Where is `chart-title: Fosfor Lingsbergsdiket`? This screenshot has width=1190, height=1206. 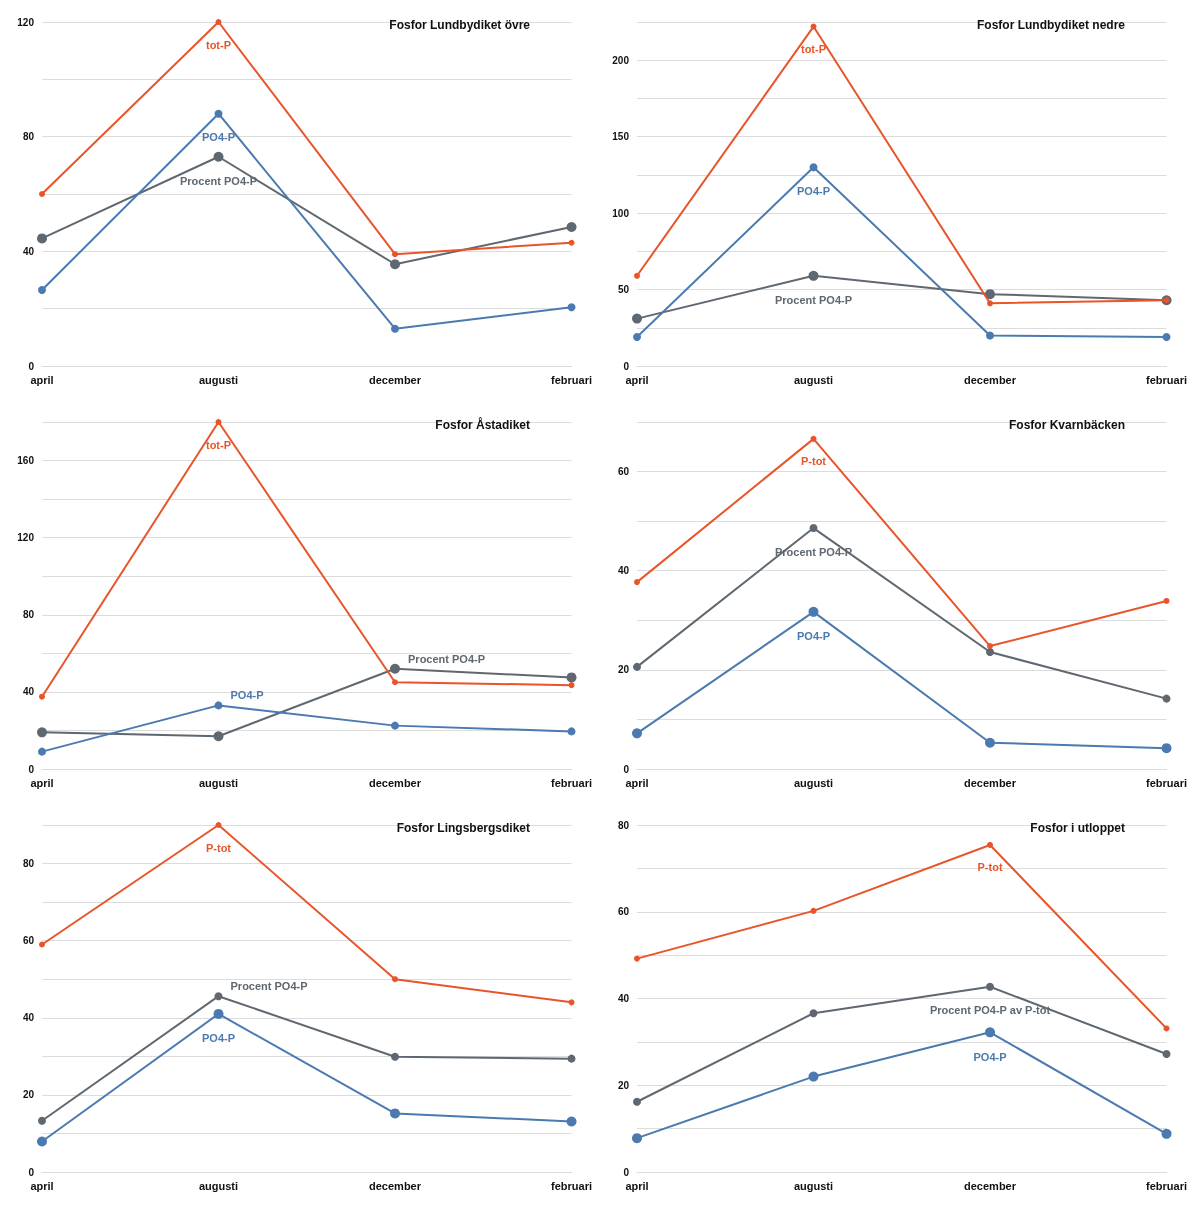
chart-title: Fosfor Lingsbergsdiket is located at coordinates (463, 828).